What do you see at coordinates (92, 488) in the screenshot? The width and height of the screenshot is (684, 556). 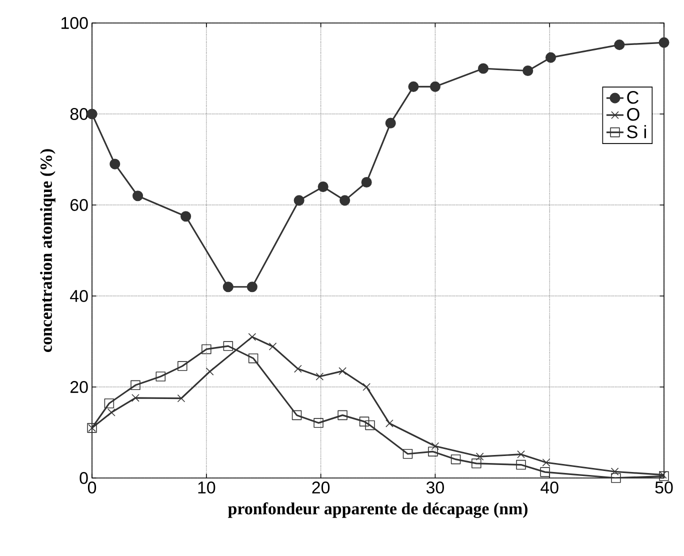 I see `x-tick-label: 0` at bounding box center [92, 488].